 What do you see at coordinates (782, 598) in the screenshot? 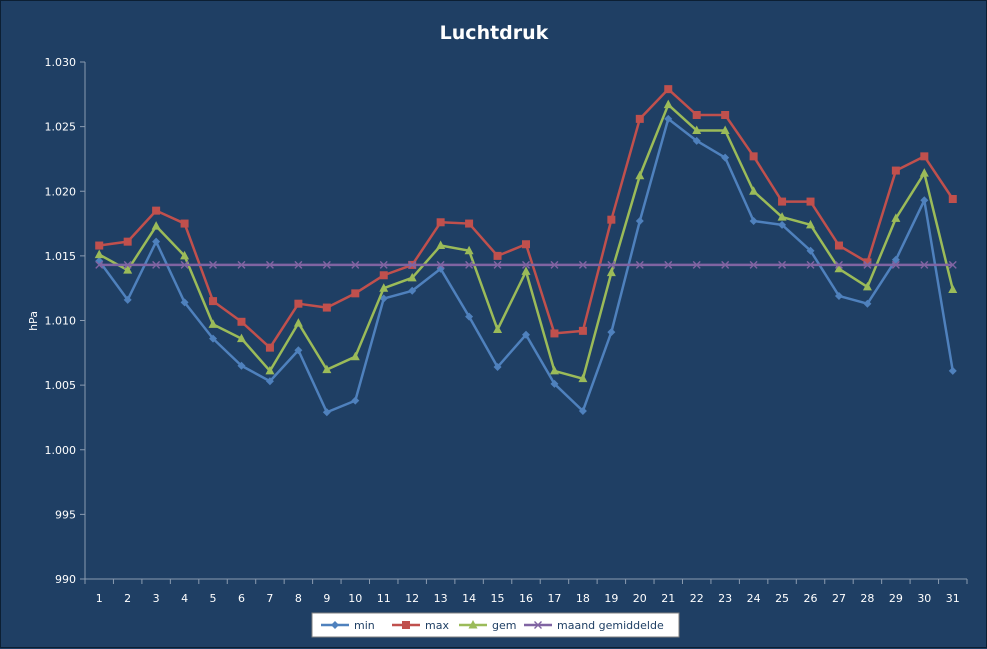
I see `x-tick-label: 25` at bounding box center [782, 598].